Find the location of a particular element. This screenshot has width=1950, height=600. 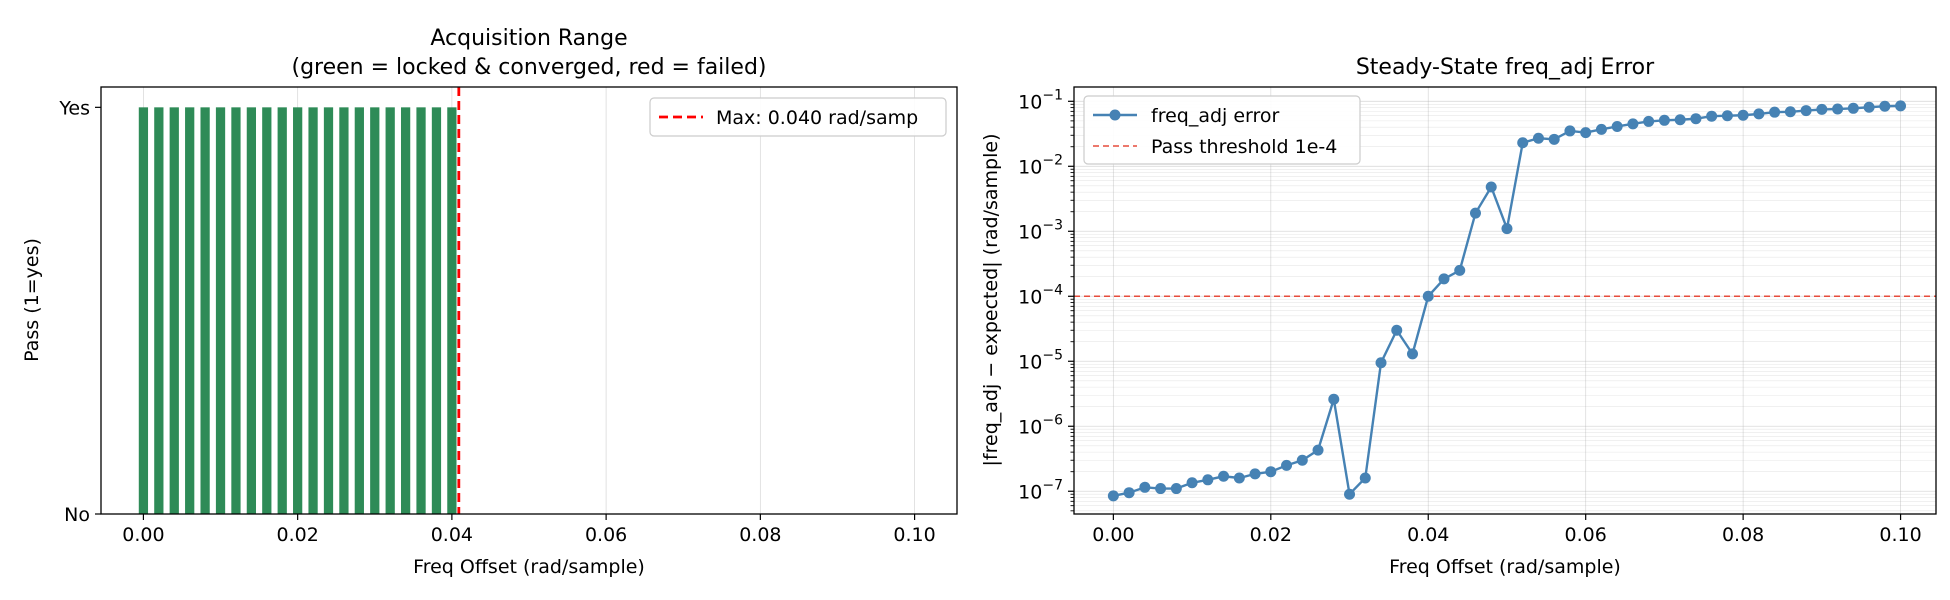

bars is located at coordinates (297, 310).